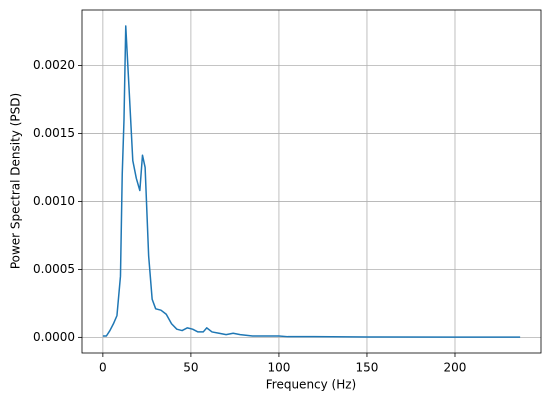  I want to click on y-axis-label: Power Spectral Density (PSD), so click(16, 181).